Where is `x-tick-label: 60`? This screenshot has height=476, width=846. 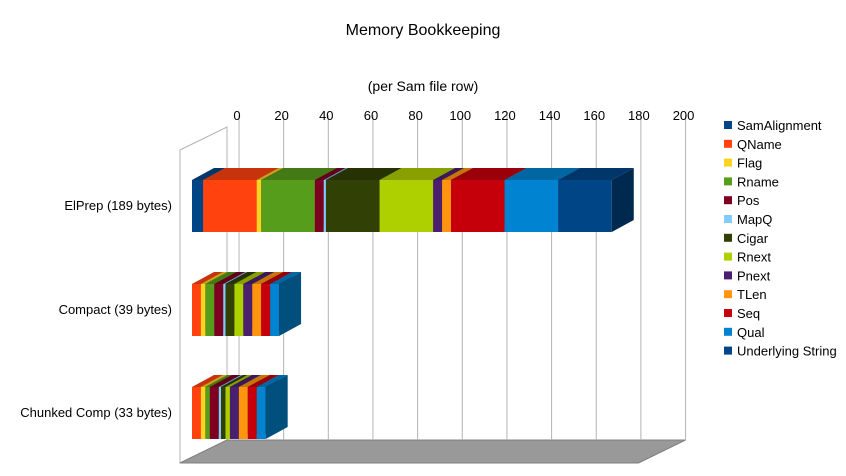 x-tick-label: 60 is located at coordinates (371, 115).